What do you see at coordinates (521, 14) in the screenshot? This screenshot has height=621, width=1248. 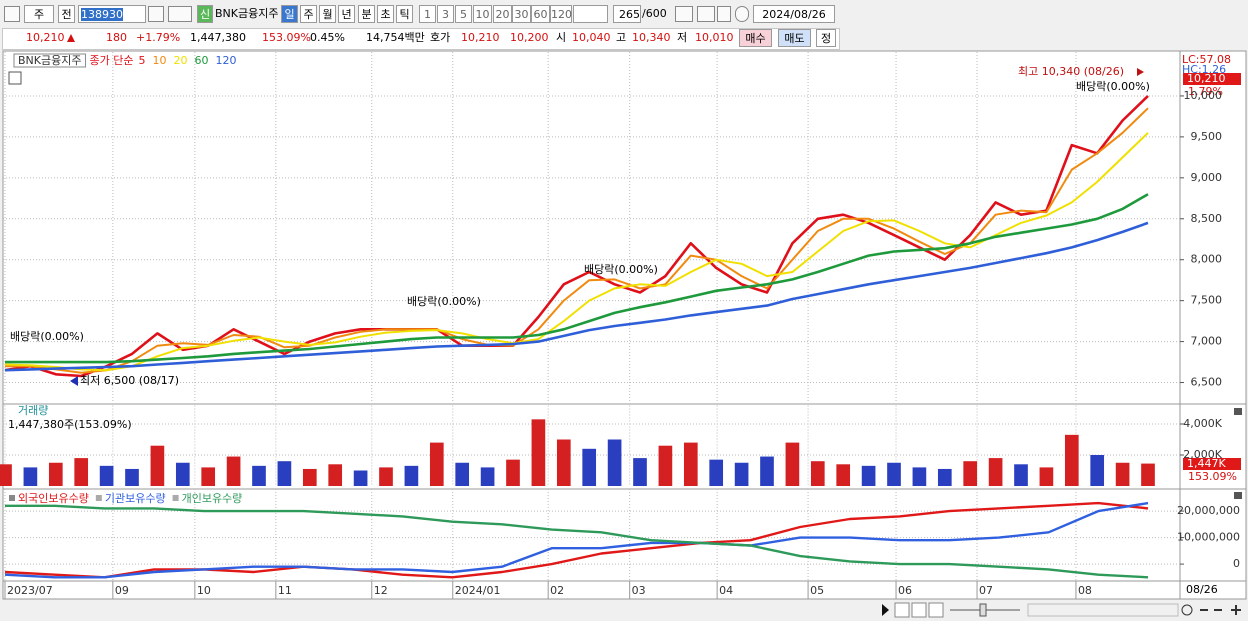 I see `minute-button: 30` at bounding box center [521, 14].